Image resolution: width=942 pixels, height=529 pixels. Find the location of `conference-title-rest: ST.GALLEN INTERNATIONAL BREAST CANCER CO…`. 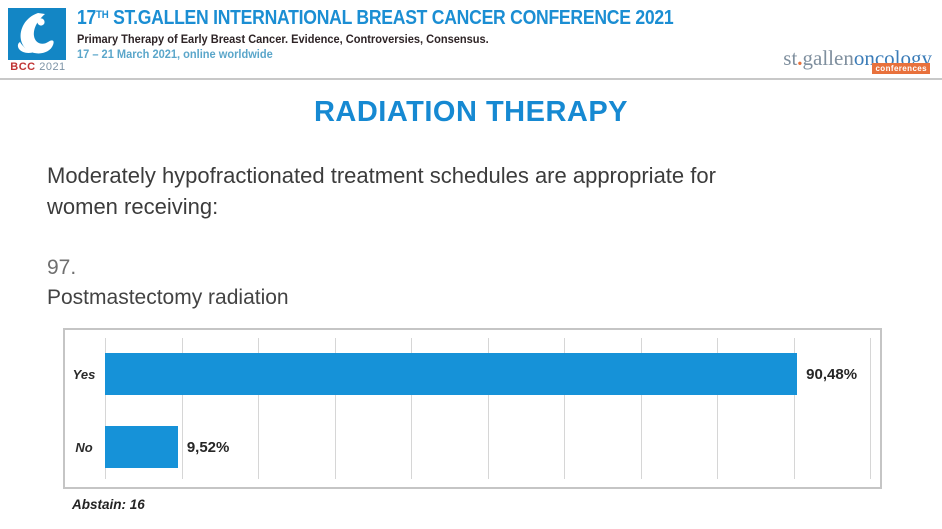

conference-title-rest: ST.GALLEN INTERNATIONAL BREAST CANCER CO… is located at coordinates (391, 18).